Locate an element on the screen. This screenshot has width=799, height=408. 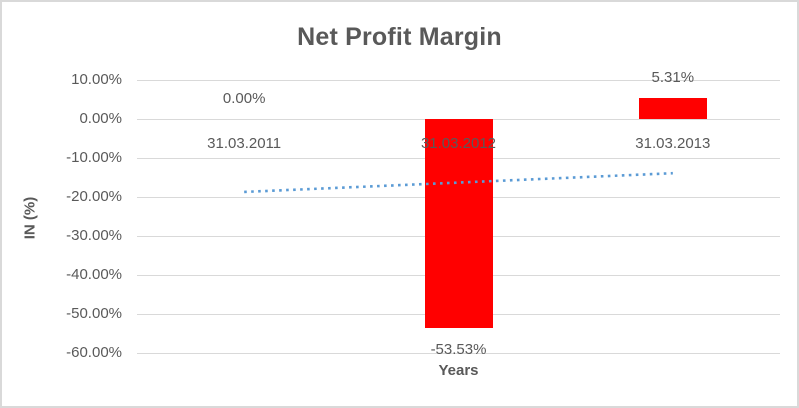
chart-title: Net Profit Margin is located at coordinates (399, 37).